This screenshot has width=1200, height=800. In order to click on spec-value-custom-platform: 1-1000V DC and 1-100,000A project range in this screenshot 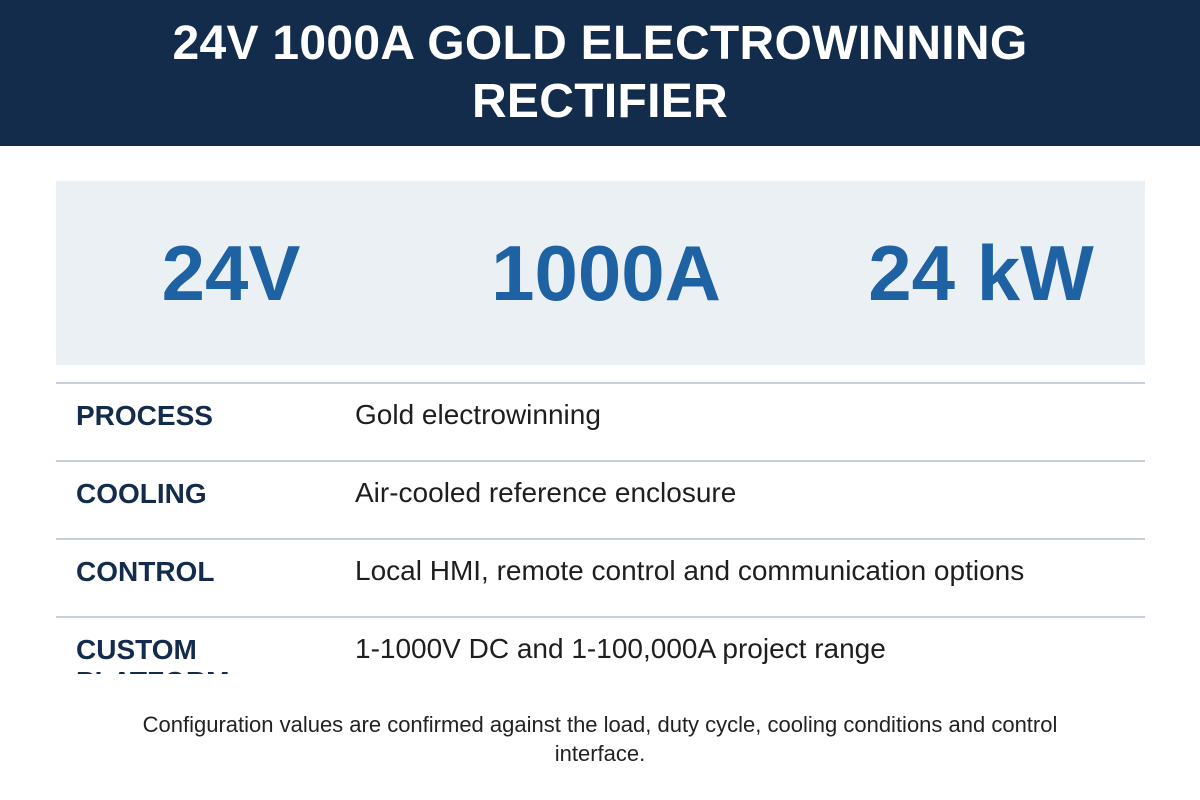, I will do `click(620, 648)`.